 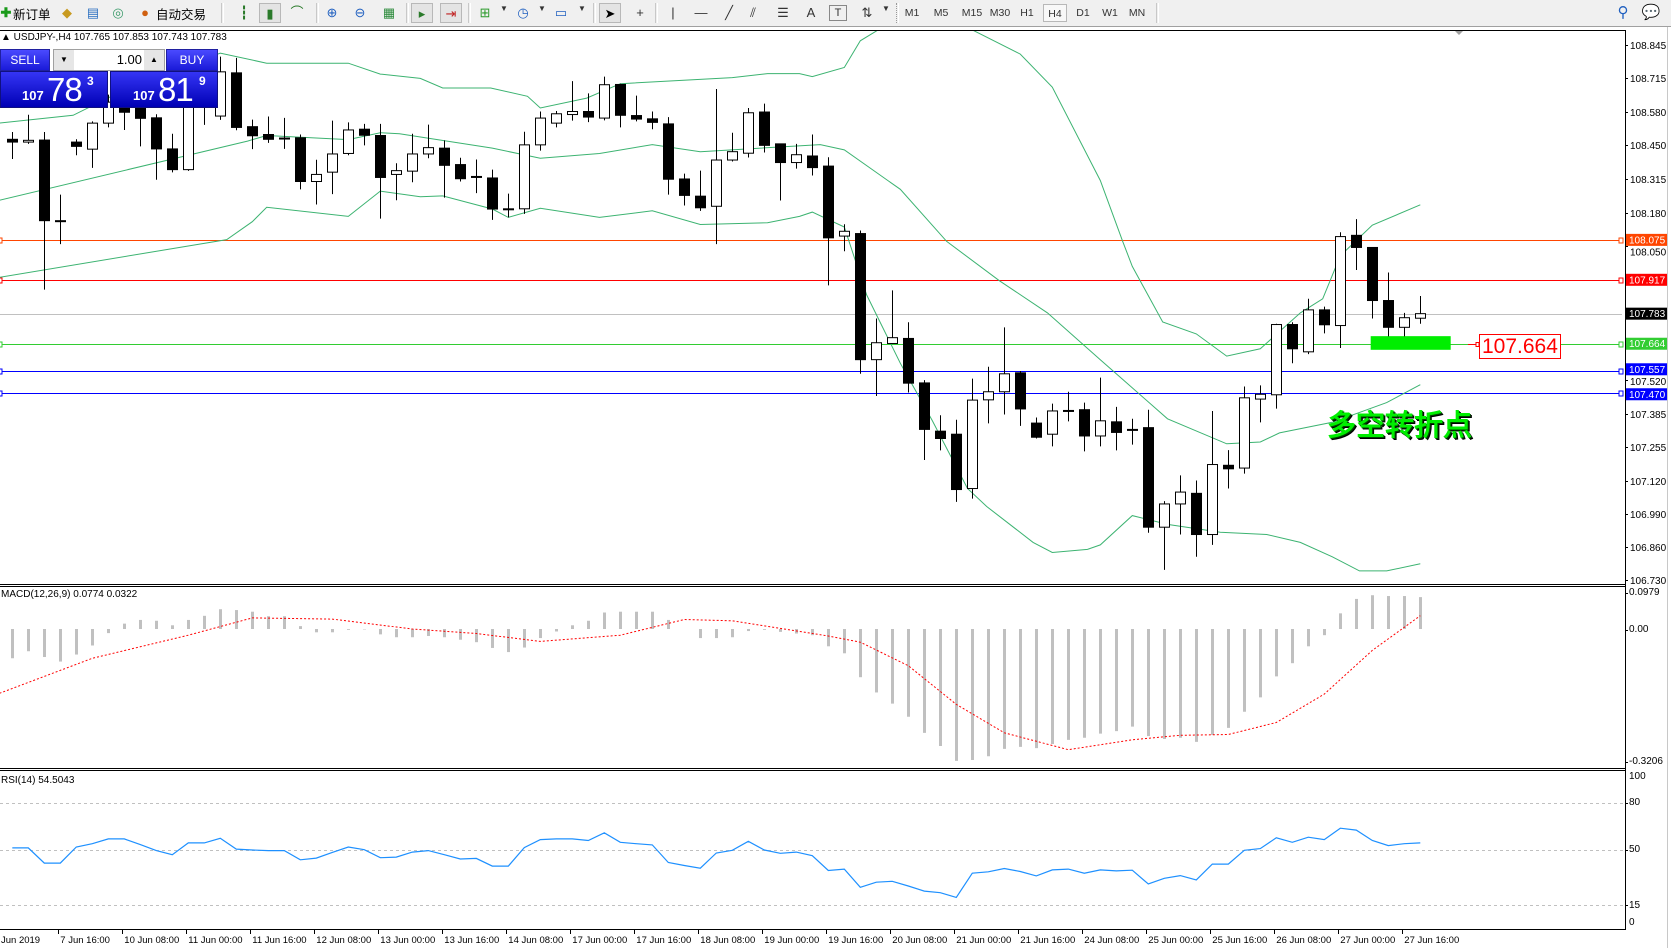 What do you see at coordinates (151, 940) in the screenshot?
I see `time-tick-label: 10 Jun 08:00` at bounding box center [151, 940].